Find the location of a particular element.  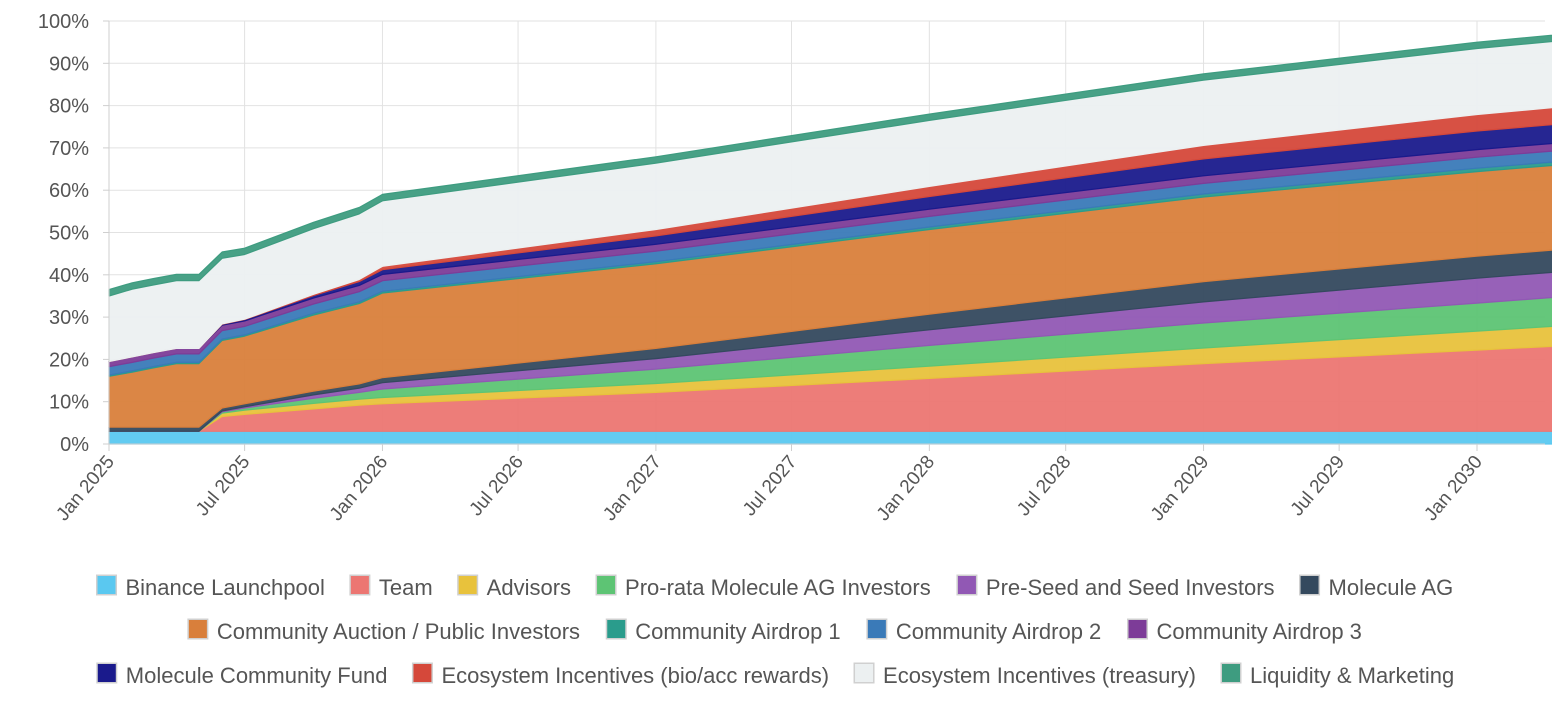

x-tick-label: Jul 2029 is located at coordinates (1318, 486).